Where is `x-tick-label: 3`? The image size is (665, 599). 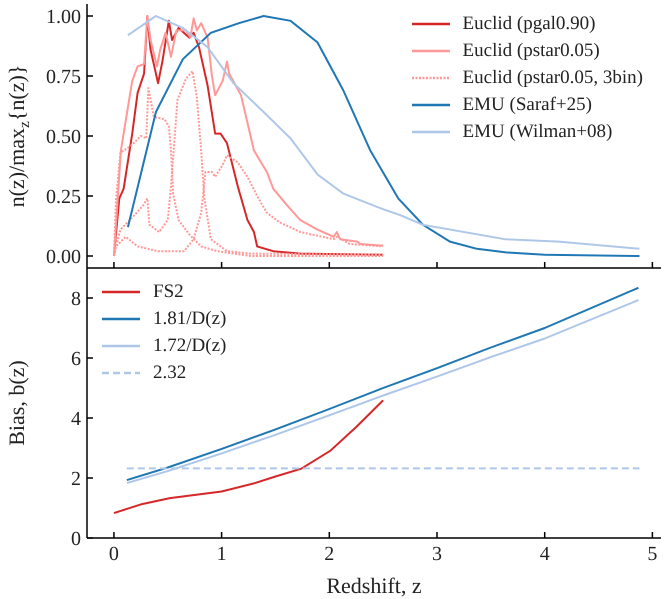 x-tick-label: 3 is located at coordinates (437, 554).